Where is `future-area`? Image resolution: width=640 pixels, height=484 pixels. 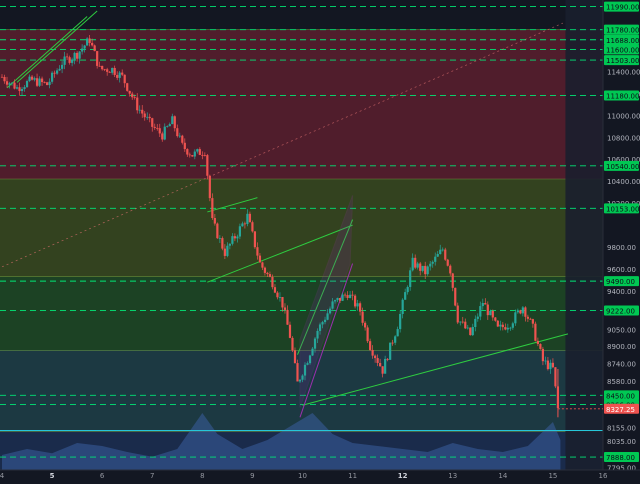 future-area is located at coordinates (584, 235).